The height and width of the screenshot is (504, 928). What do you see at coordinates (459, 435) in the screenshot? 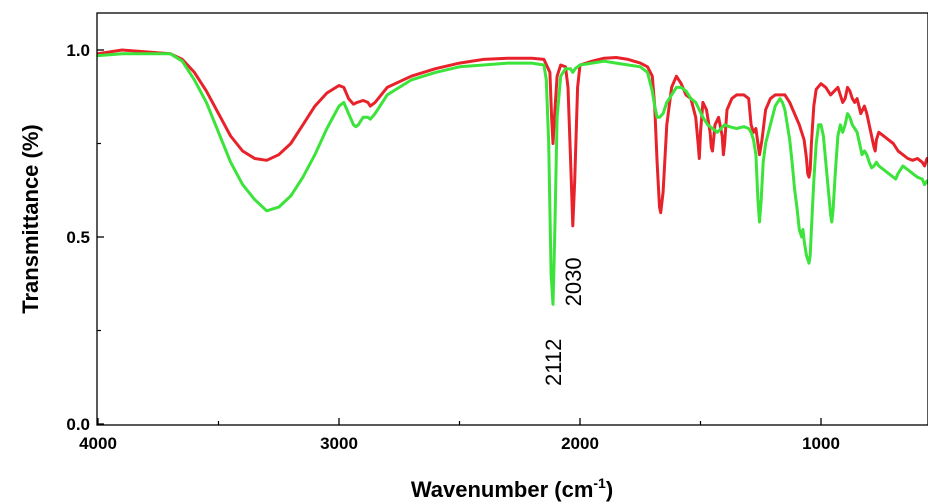
I see `x-axis: 4000 3000 2000 1000` at bounding box center [459, 435].